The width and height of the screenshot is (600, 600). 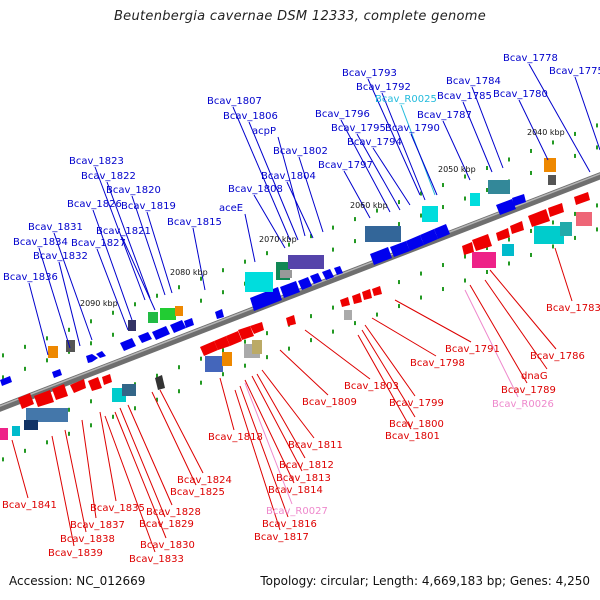 What do you see at coordinates (264, 131) in the screenshot?
I see `gene-label: acpP` at bounding box center [264, 131].